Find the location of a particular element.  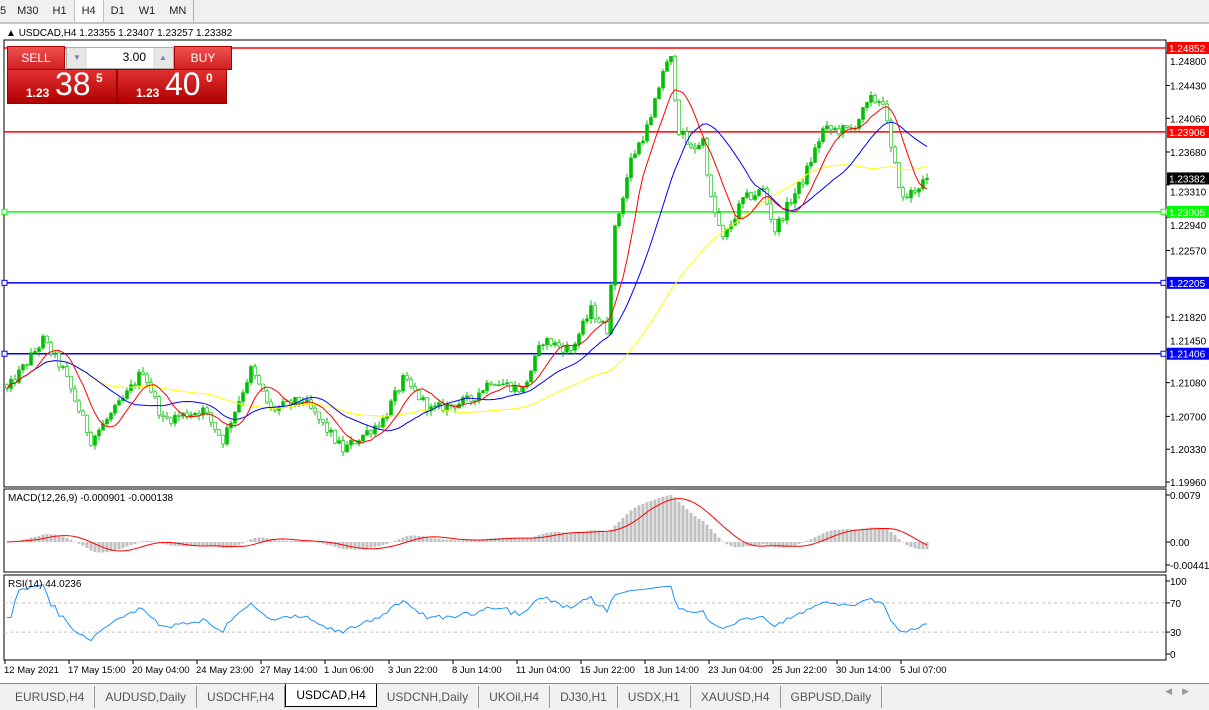

tab-usdchf-h4: USDCHF,H4 is located at coordinates (241, 697).